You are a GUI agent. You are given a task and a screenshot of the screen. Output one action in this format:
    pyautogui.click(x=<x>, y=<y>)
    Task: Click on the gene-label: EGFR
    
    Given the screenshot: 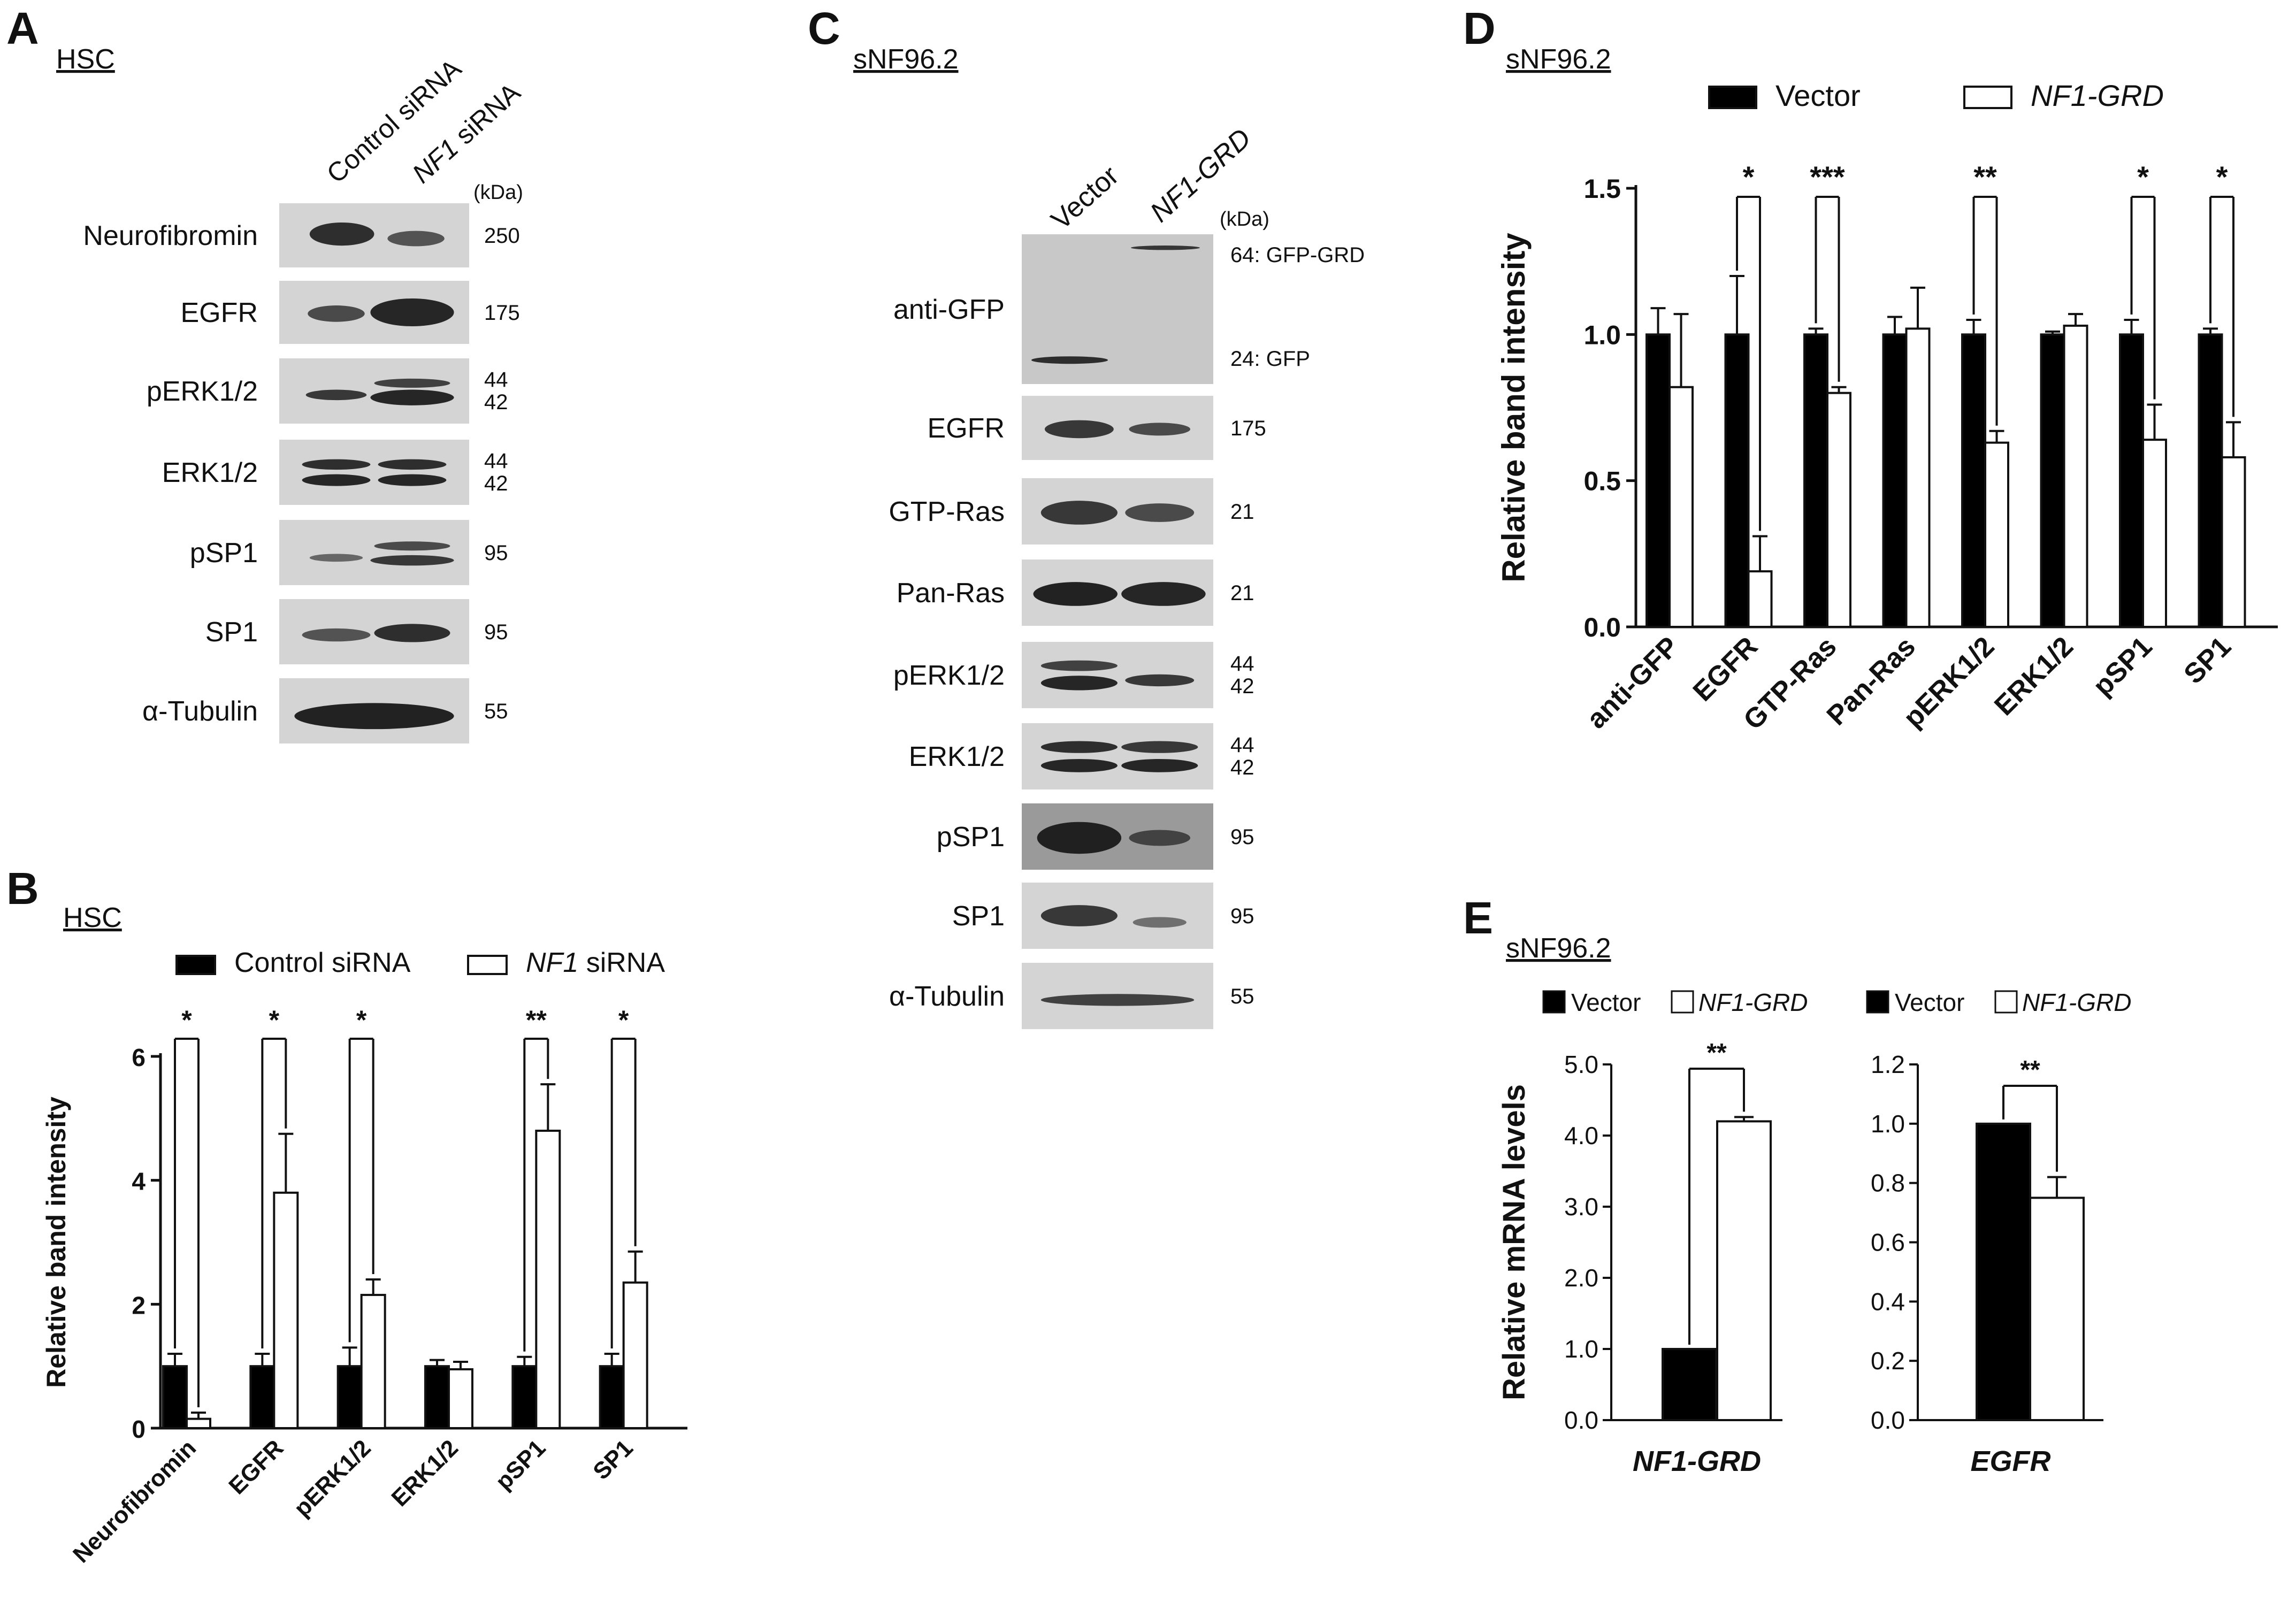 What is the action you would take?
    pyautogui.click(x=2010, y=1461)
    